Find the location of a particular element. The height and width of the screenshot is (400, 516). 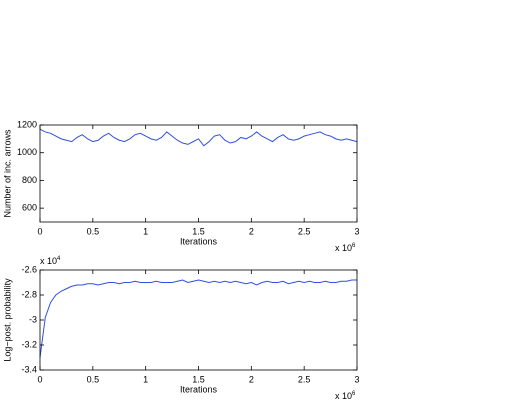

axis-multiplier: x 104 is located at coordinates (50, 261).